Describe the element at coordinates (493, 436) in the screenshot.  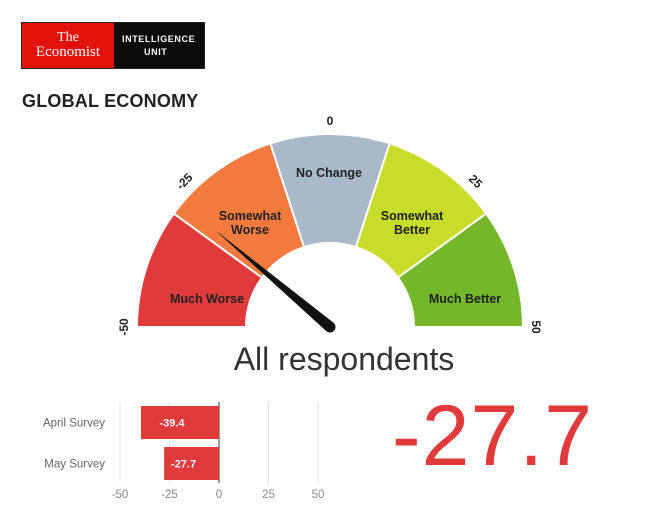
I see `headline-value: -27.7` at that location.